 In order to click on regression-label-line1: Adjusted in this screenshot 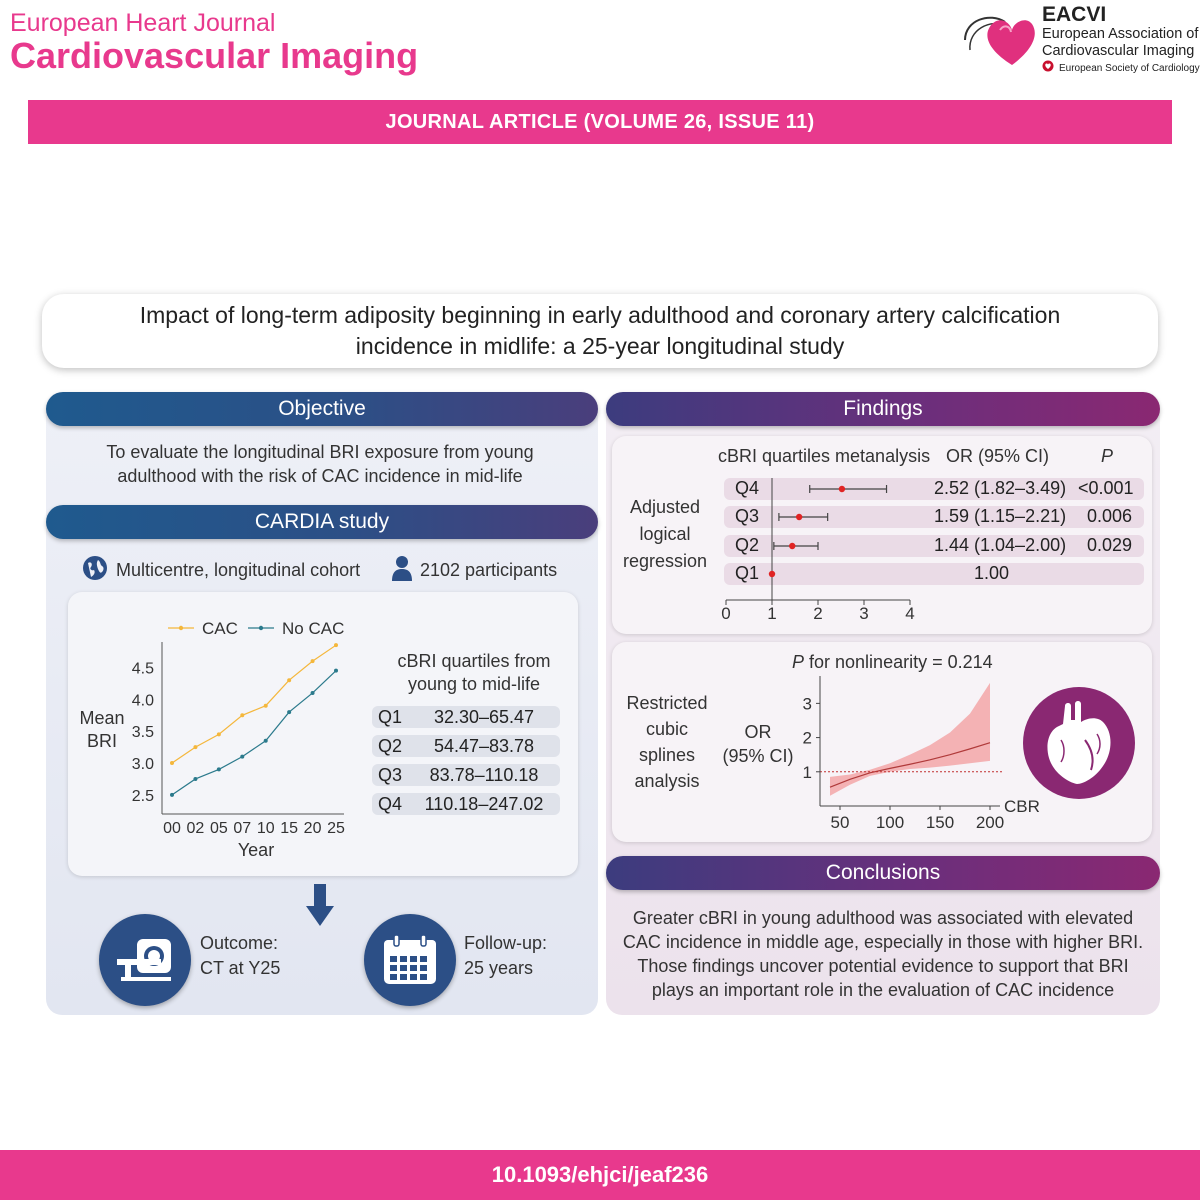, I will do `click(665, 507)`.